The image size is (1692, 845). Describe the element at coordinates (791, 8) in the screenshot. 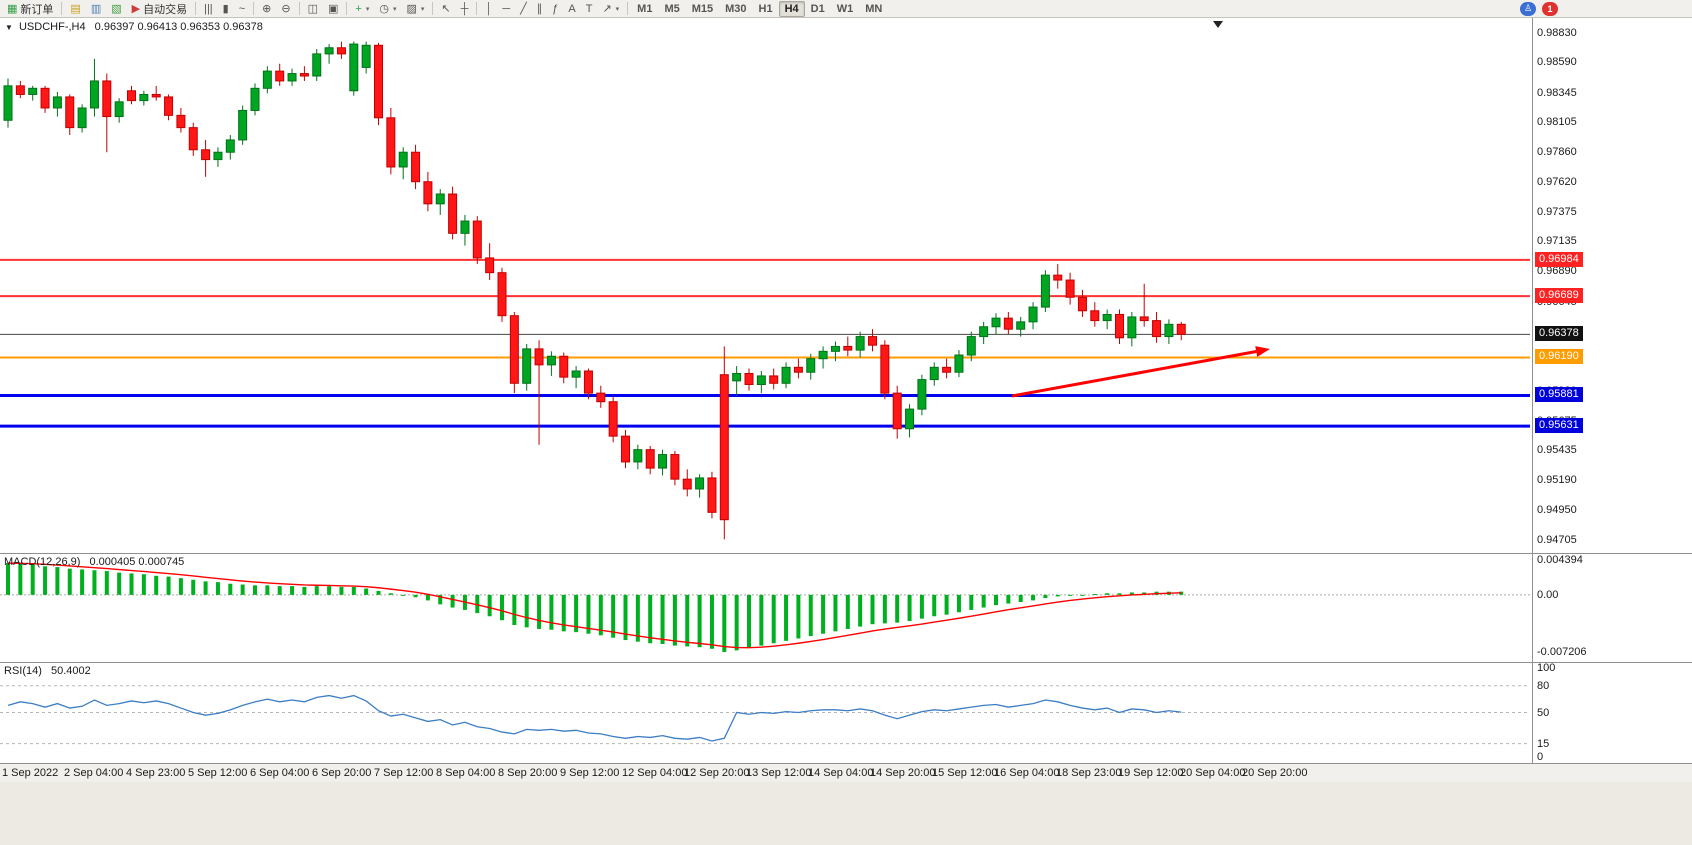

I see `timeframe-h4-button: H4` at that location.